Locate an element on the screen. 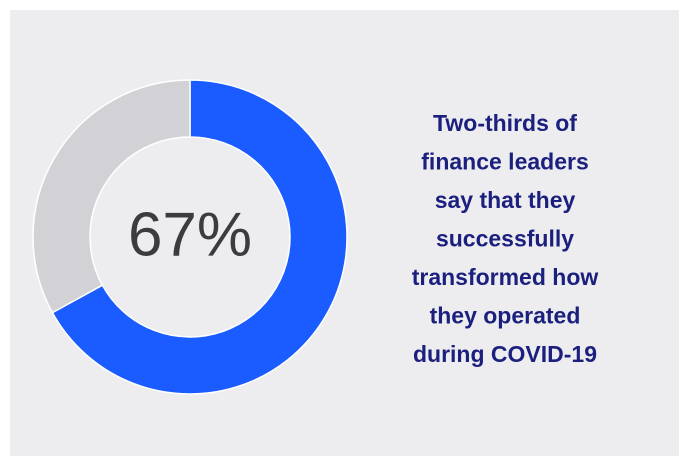 The image size is (689, 466). donut-segment is located at coordinates (111, 196).